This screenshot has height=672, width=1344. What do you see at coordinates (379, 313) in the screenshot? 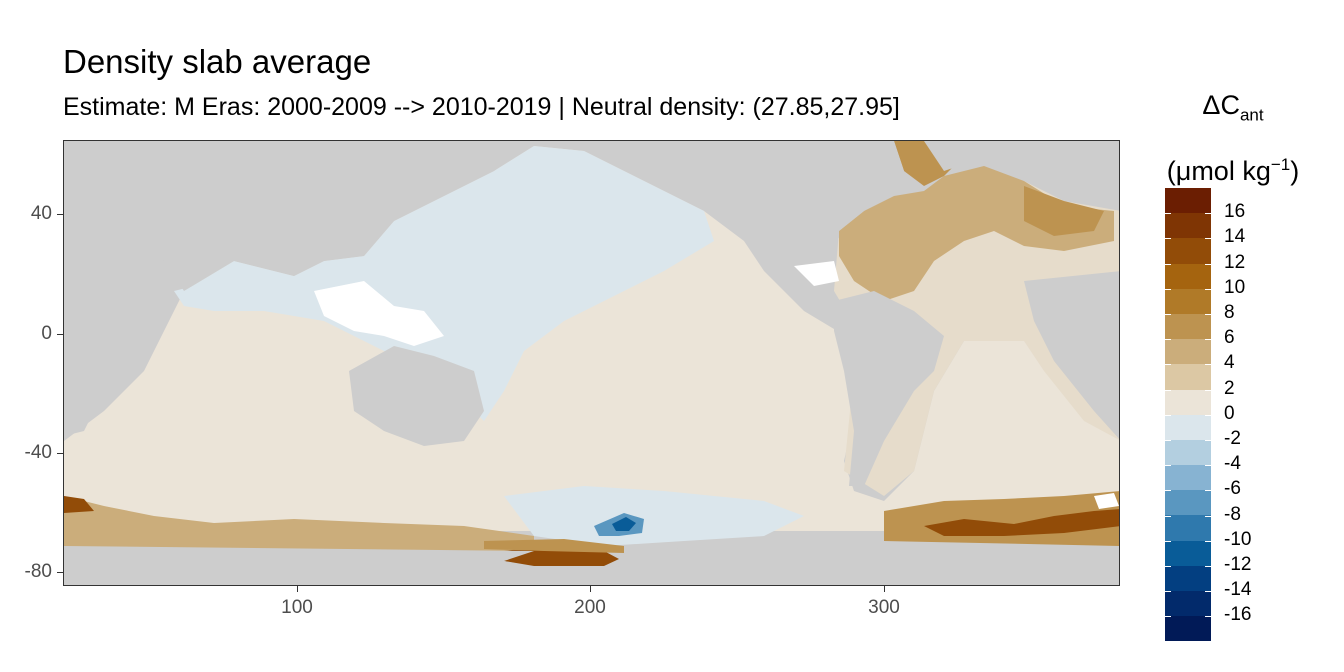
I see `nodata-indonesia` at bounding box center [379, 313].